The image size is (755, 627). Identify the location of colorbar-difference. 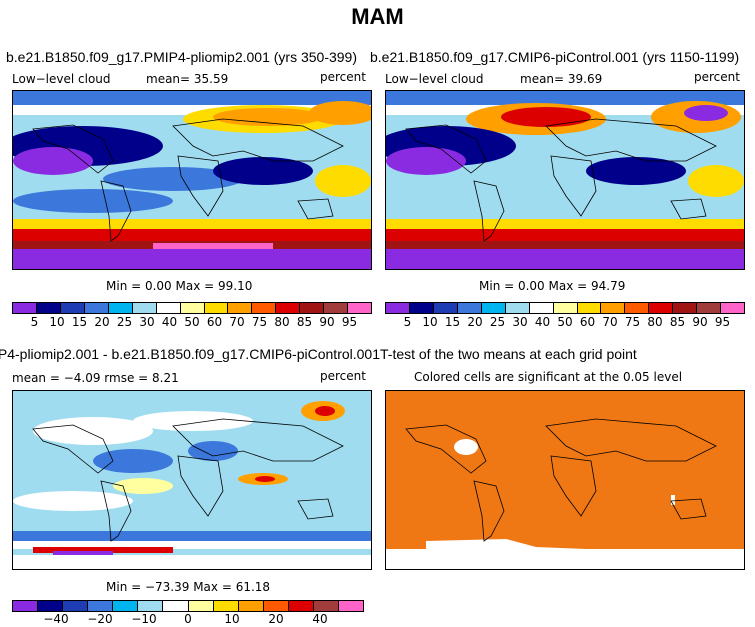
(188, 606).